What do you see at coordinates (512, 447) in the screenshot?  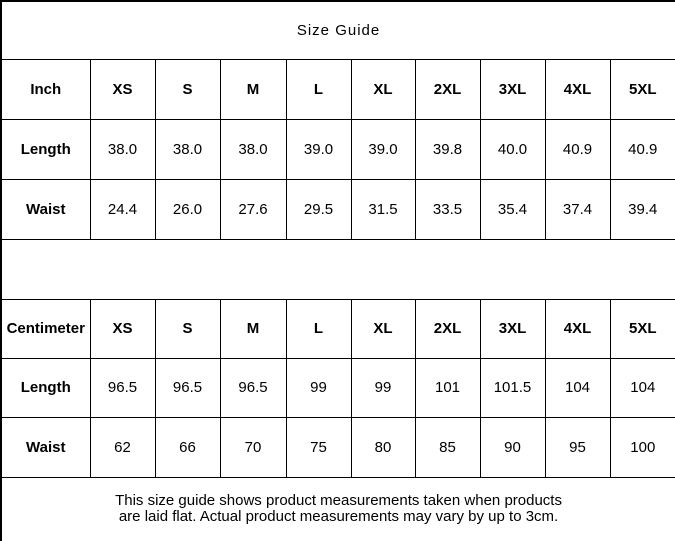 I see `measurement-cell: 90` at bounding box center [512, 447].